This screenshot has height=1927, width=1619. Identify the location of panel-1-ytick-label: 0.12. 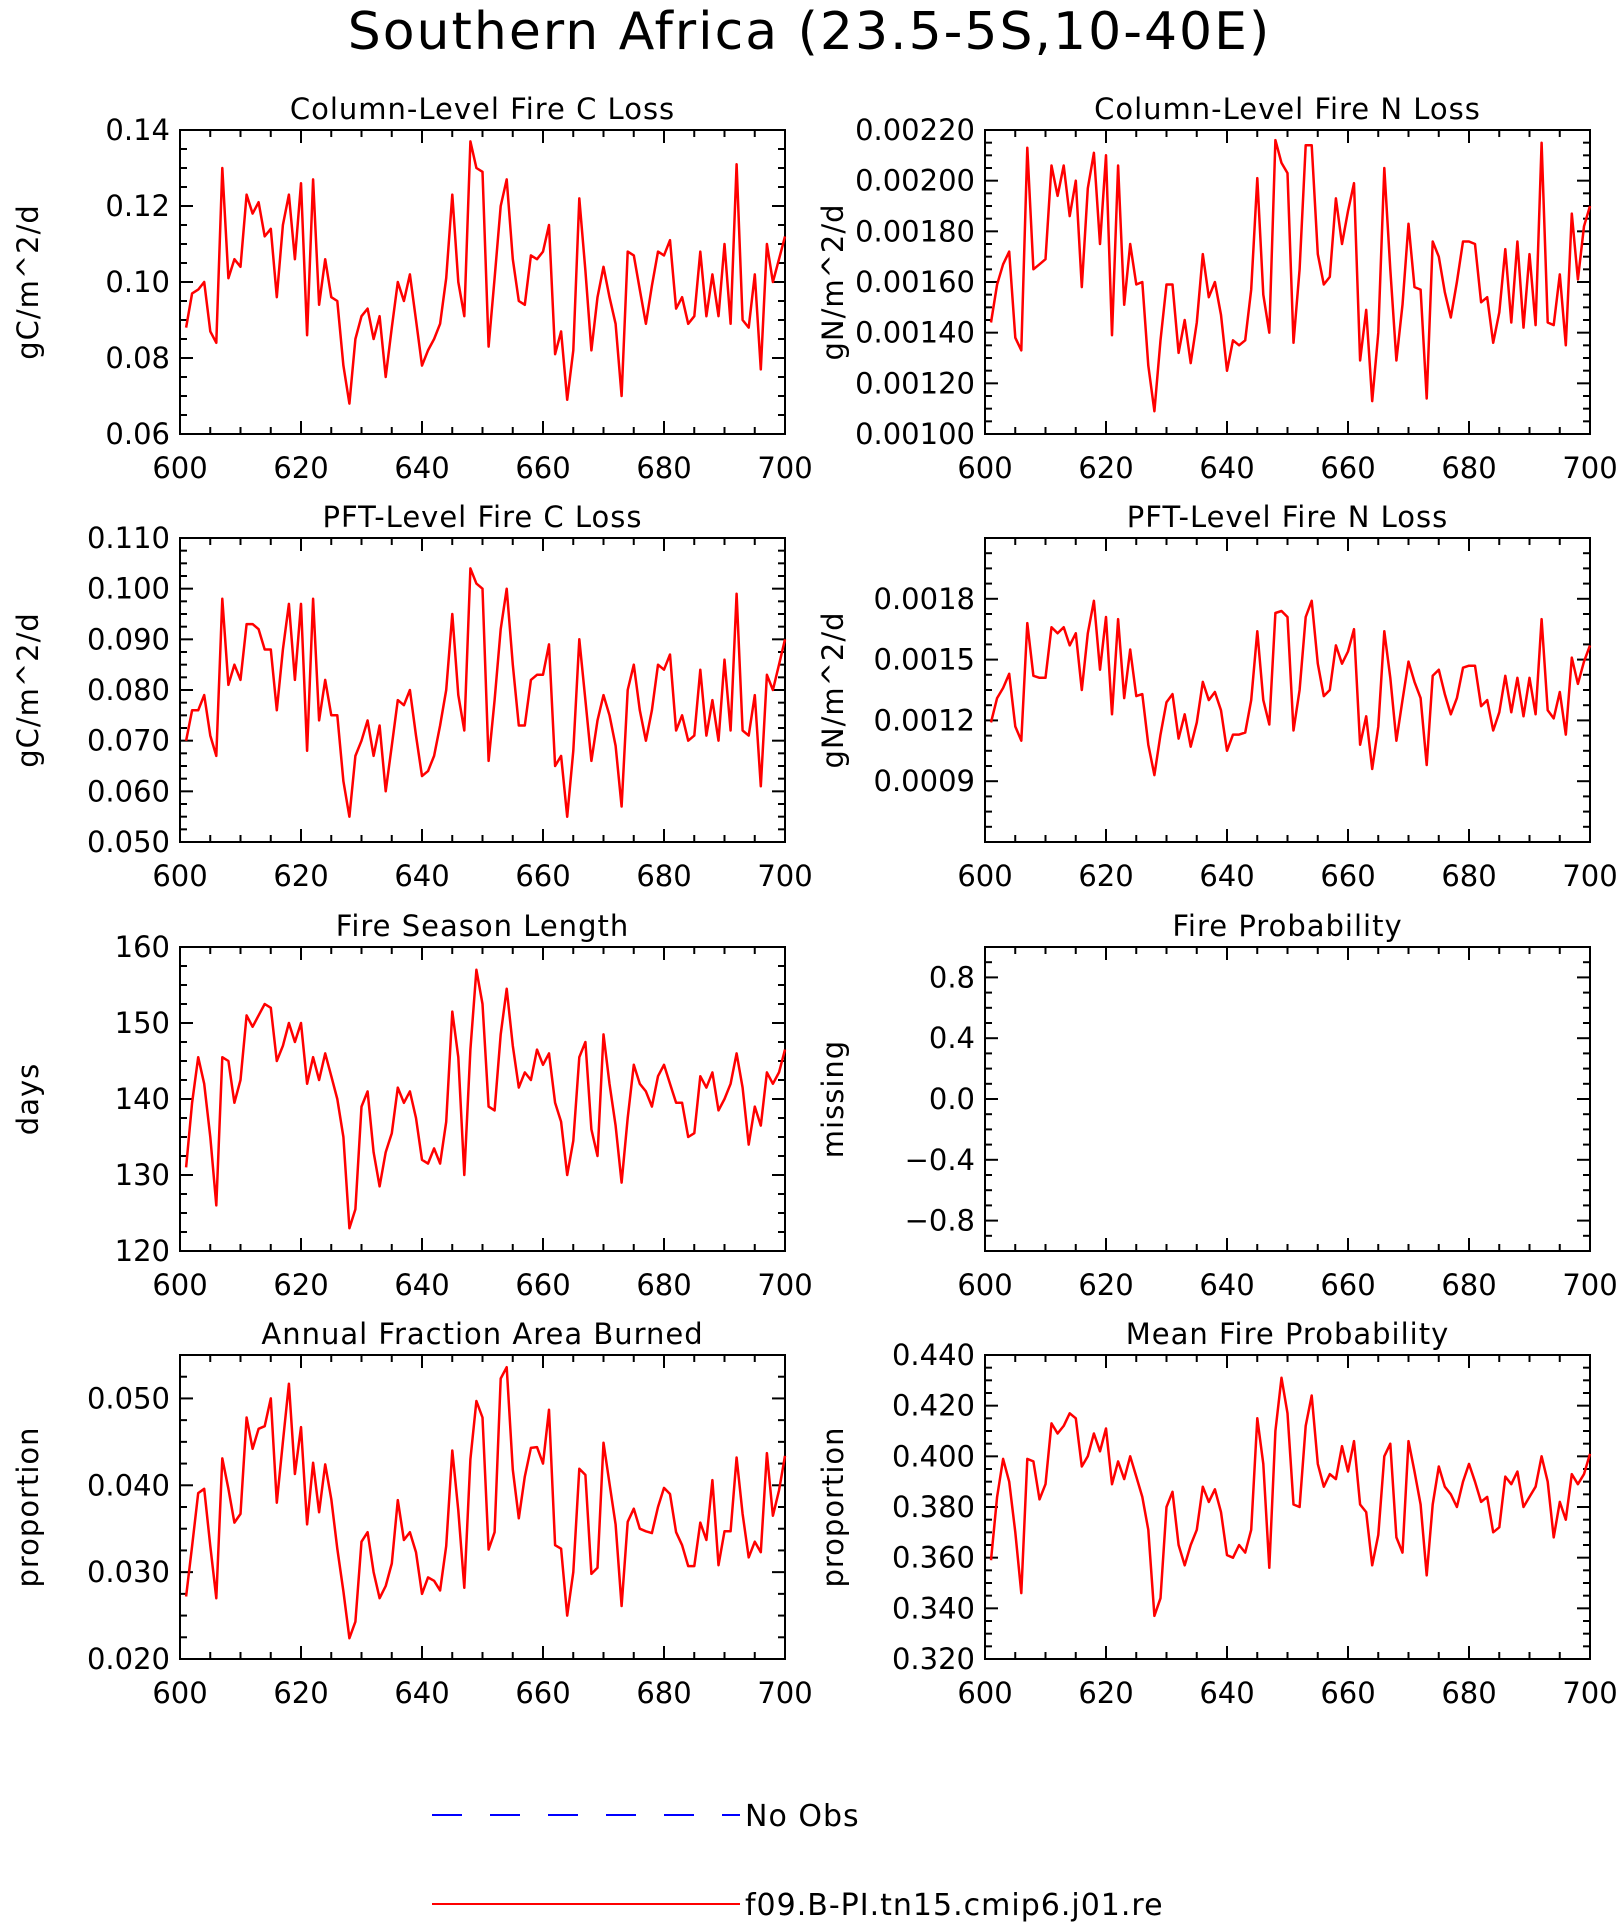
(137, 206).